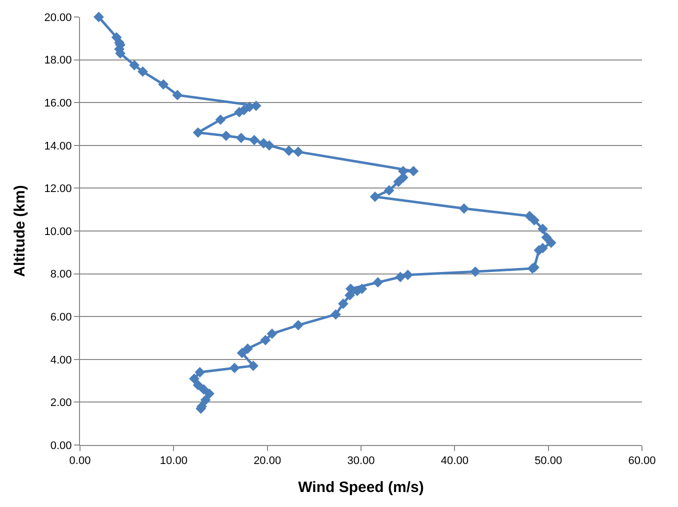 This screenshot has height=507, width=678. I want to click on x-axis-title: Wind Speed (m/s), so click(361, 487).